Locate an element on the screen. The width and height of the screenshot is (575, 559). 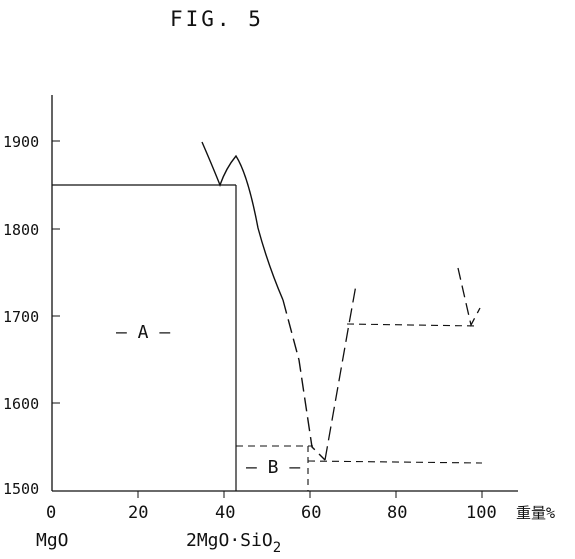
region-b-label: – B – is located at coordinates (273, 467).